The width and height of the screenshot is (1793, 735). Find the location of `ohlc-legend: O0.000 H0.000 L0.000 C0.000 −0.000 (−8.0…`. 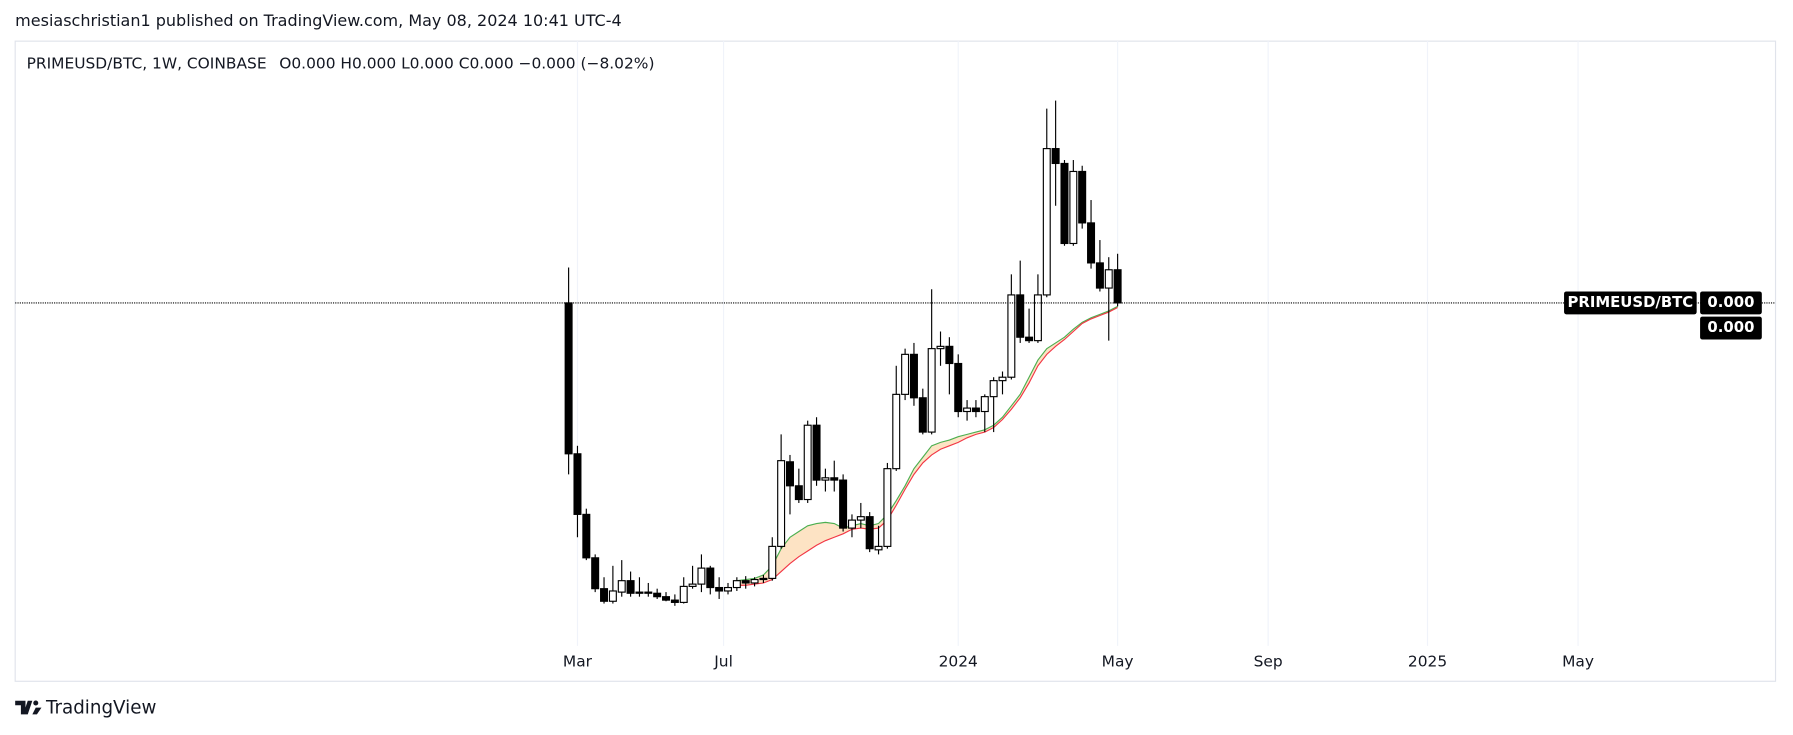

ohlc-legend: O0.000 H0.000 L0.000 C0.000 −0.000 (−8.0… is located at coordinates (466, 64).